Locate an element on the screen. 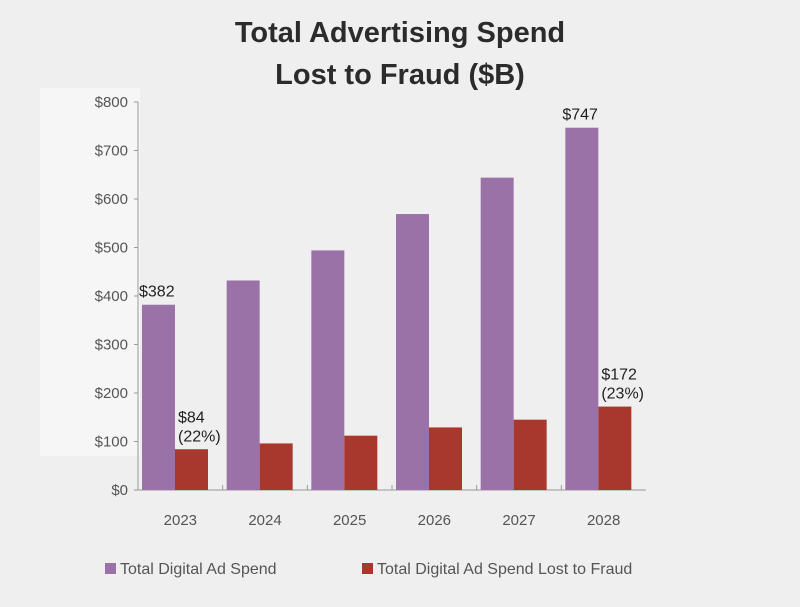 The height and width of the screenshot is (607, 800). x-tick-label: 2028 is located at coordinates (603, 520).